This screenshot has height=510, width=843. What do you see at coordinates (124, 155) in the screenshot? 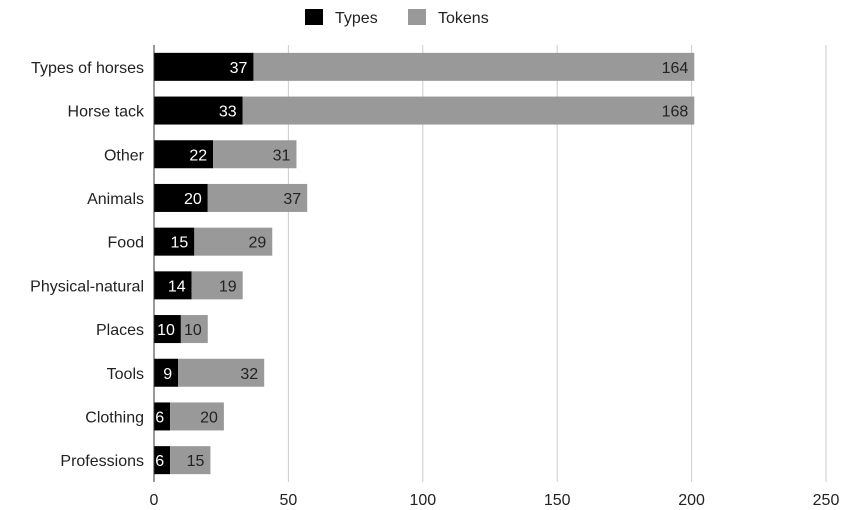
I see `category-label: Other` at bounding box center [124, 155].